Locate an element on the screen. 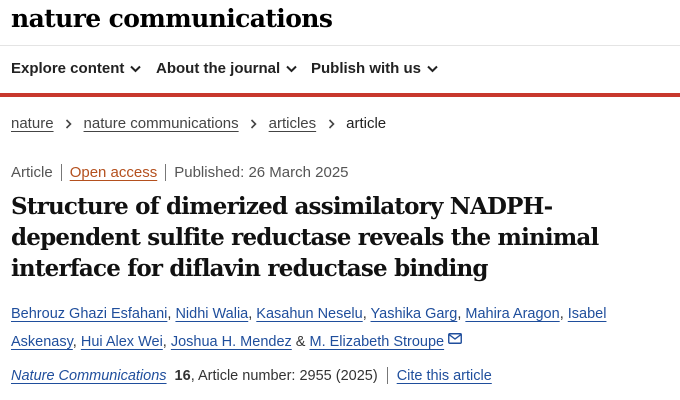  author-link: Mahira Aragon is located at coordinates (512, 314).